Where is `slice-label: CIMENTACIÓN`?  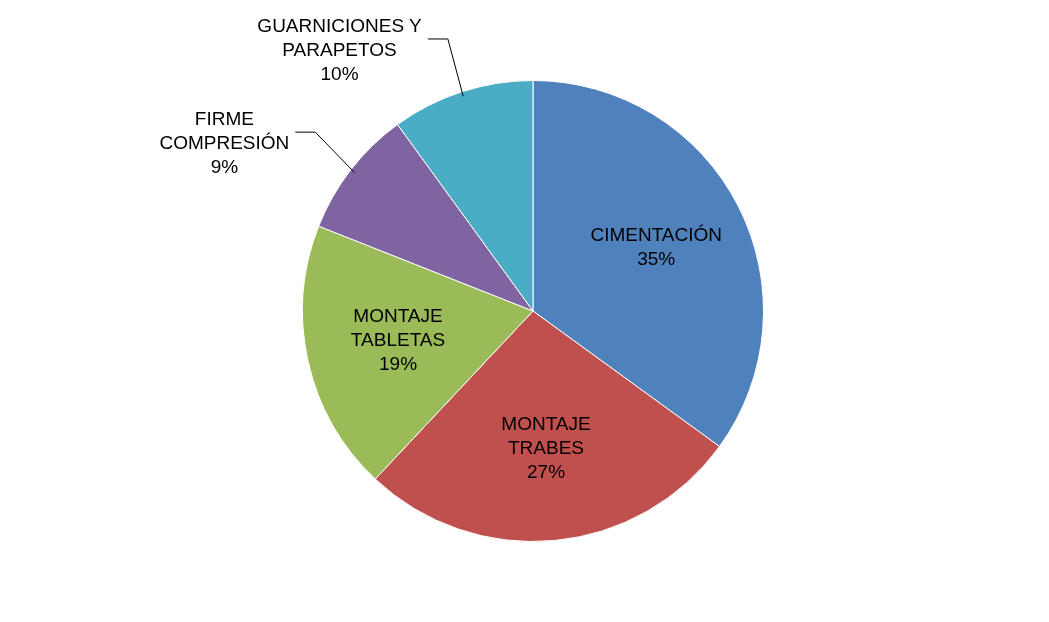
slice-label: CIMENTACIÓN is located at coordinates (656, 235).